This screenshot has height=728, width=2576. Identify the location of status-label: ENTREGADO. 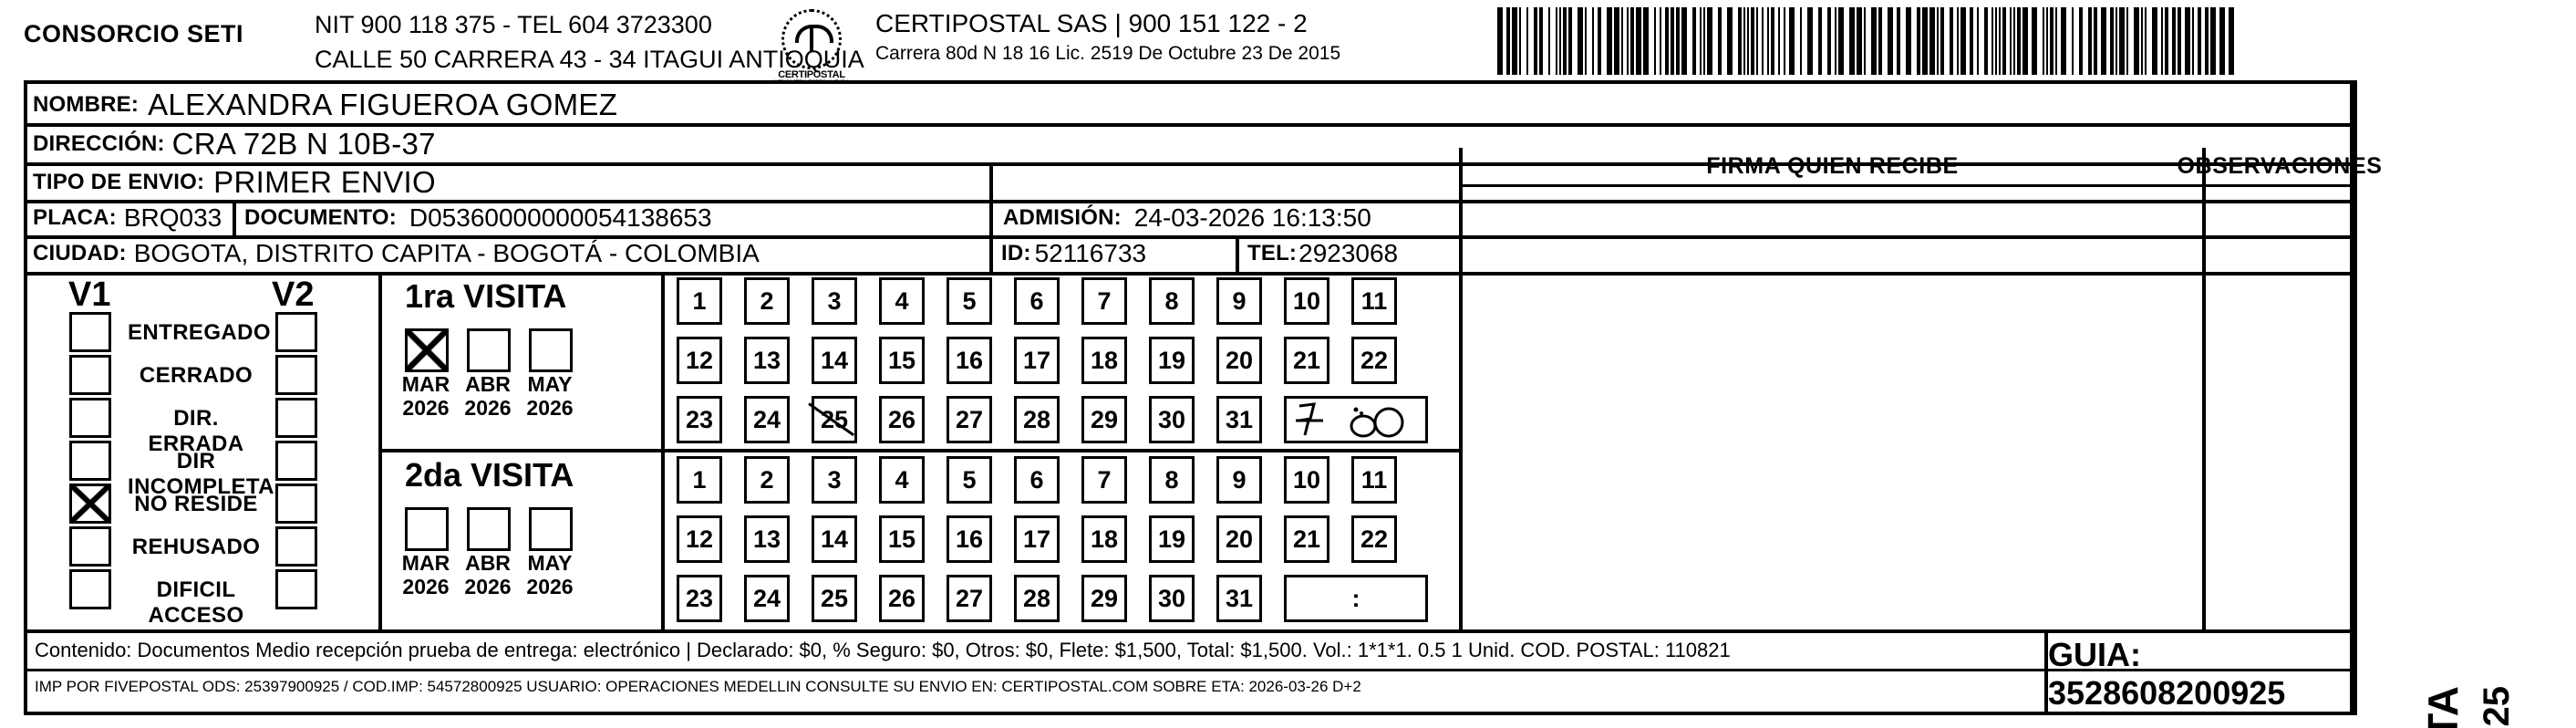
(199, 332).